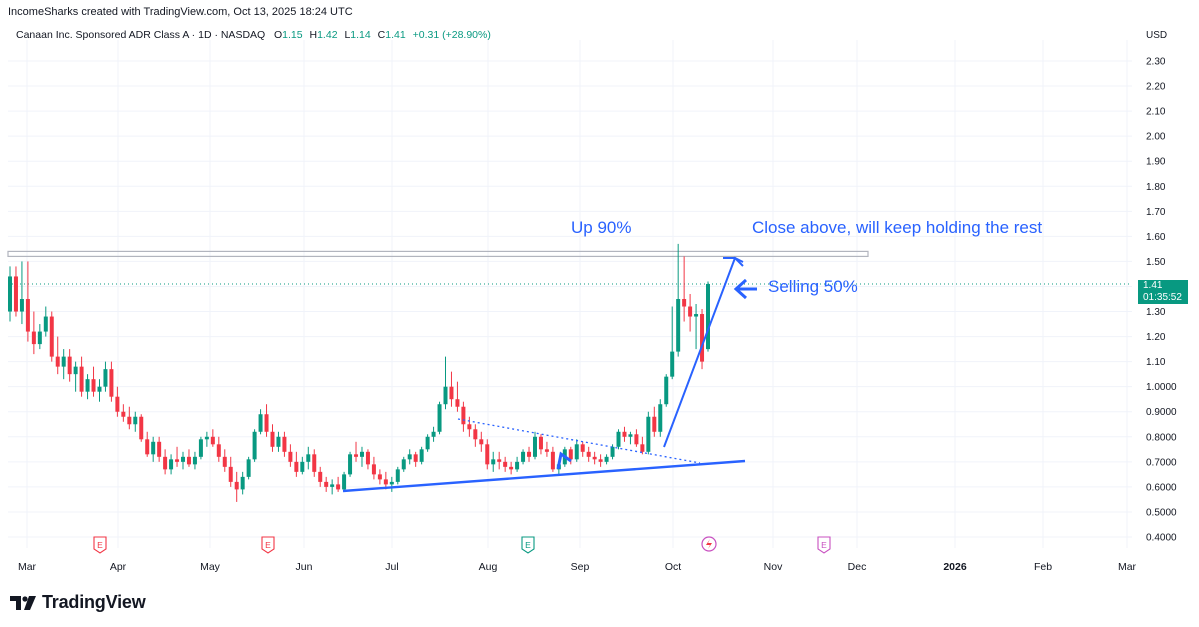 This screenshot has height=627, width=1199. I want to click on last-price-value: 1.41, so click(1153, 285).